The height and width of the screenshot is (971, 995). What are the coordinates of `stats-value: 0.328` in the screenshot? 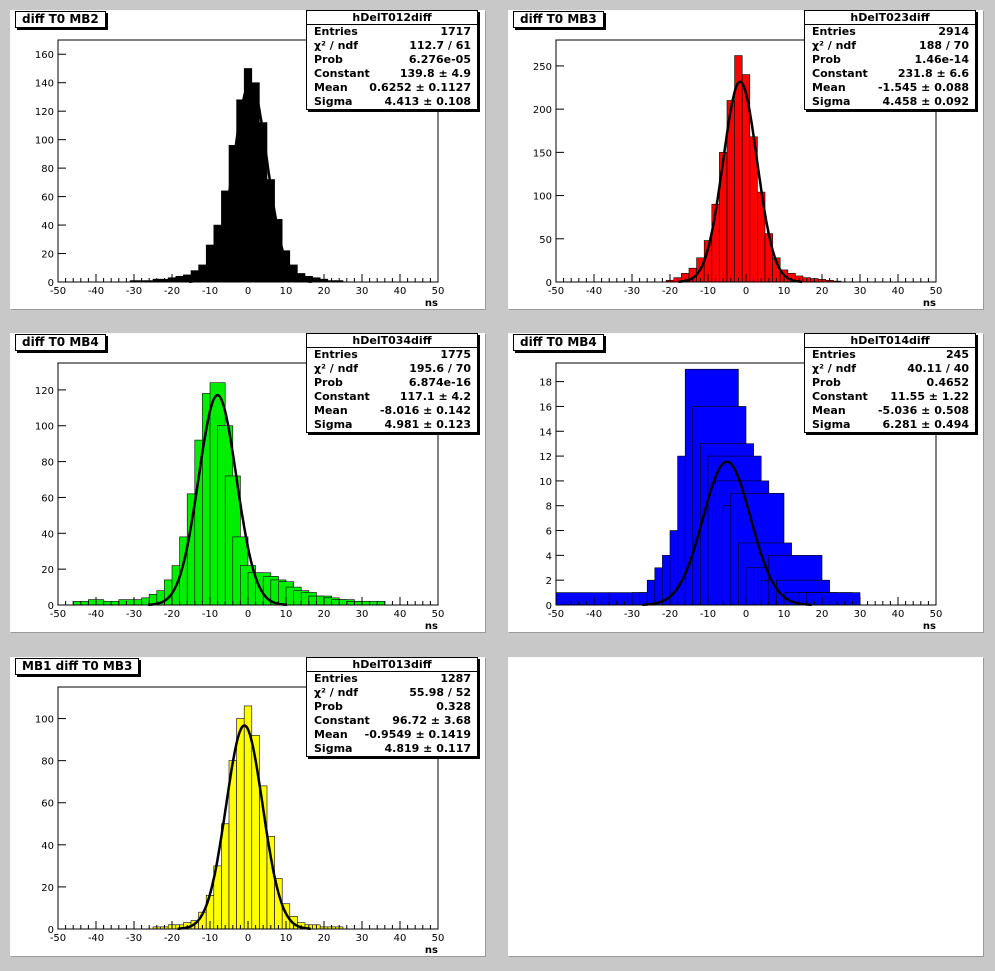 It's located at (453, 706).